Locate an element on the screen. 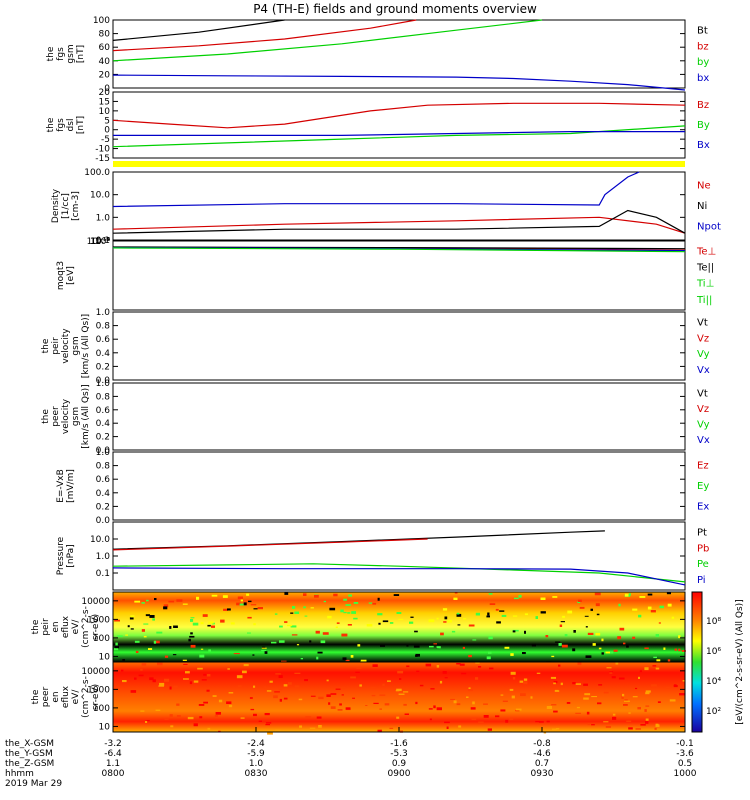 The image size is (750, 800). y-tick-label: 0.0 is located at coordinates (103, 451).